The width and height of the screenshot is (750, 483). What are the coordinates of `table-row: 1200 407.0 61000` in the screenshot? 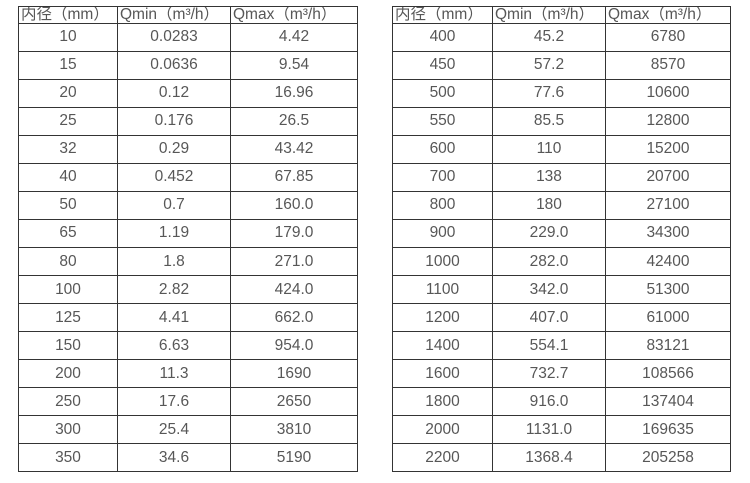 It's located at (561, 317).